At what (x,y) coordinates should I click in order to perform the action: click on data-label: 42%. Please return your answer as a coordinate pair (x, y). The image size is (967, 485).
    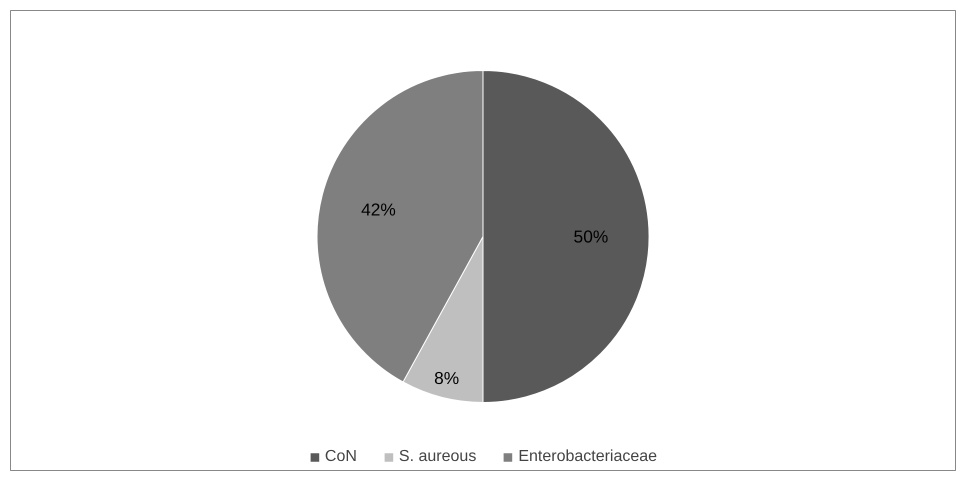
    Looking at the image, I should click on (378, 210).